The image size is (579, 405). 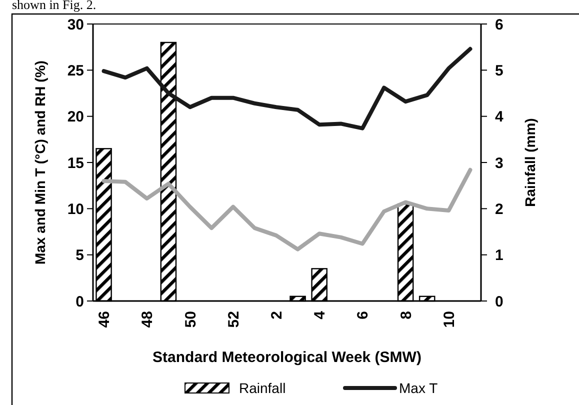 What do you see at coordinates (80, 301) in the screenshot?
I see `y-tick-label: 0` at bounding box center [80, 301].